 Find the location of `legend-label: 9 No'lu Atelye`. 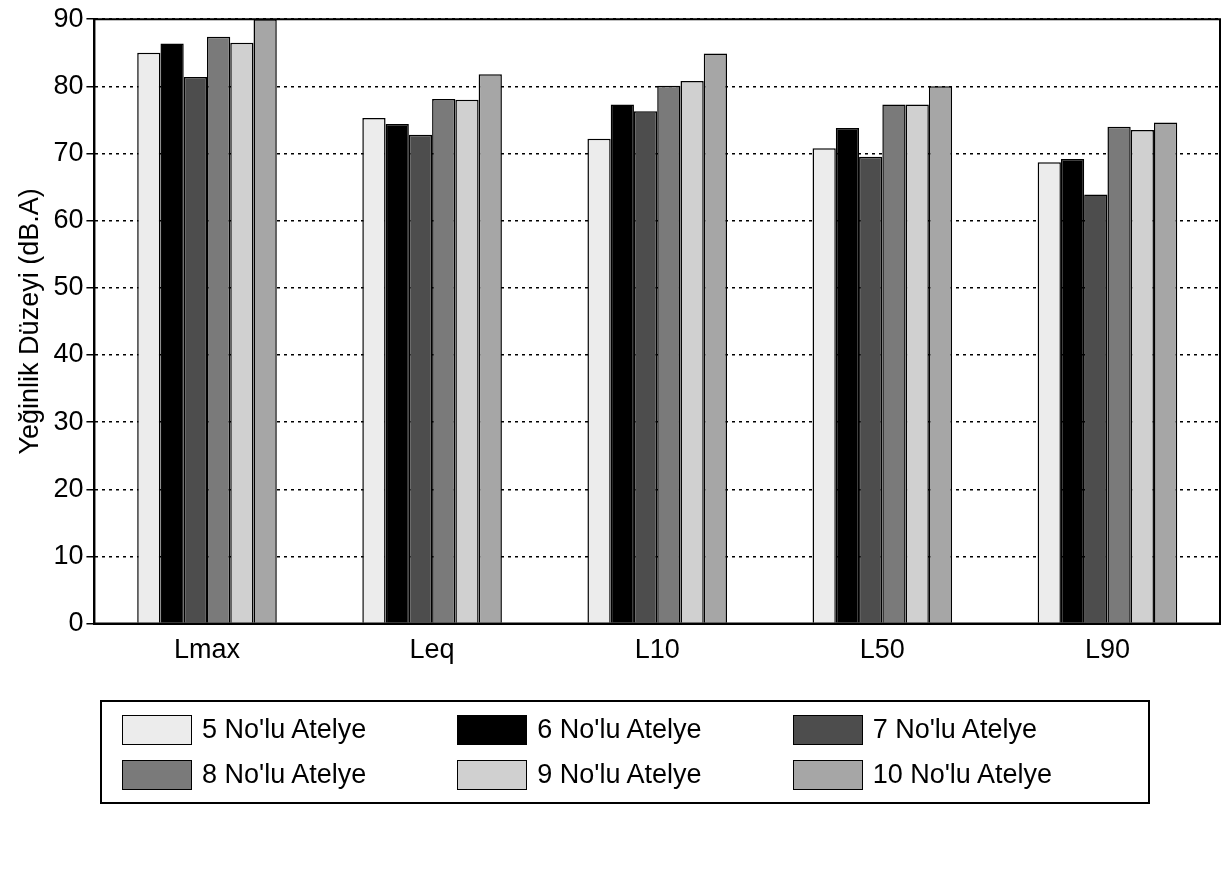

legend-label: 9 No'lu Atelye is located at coordinates (619, 774).